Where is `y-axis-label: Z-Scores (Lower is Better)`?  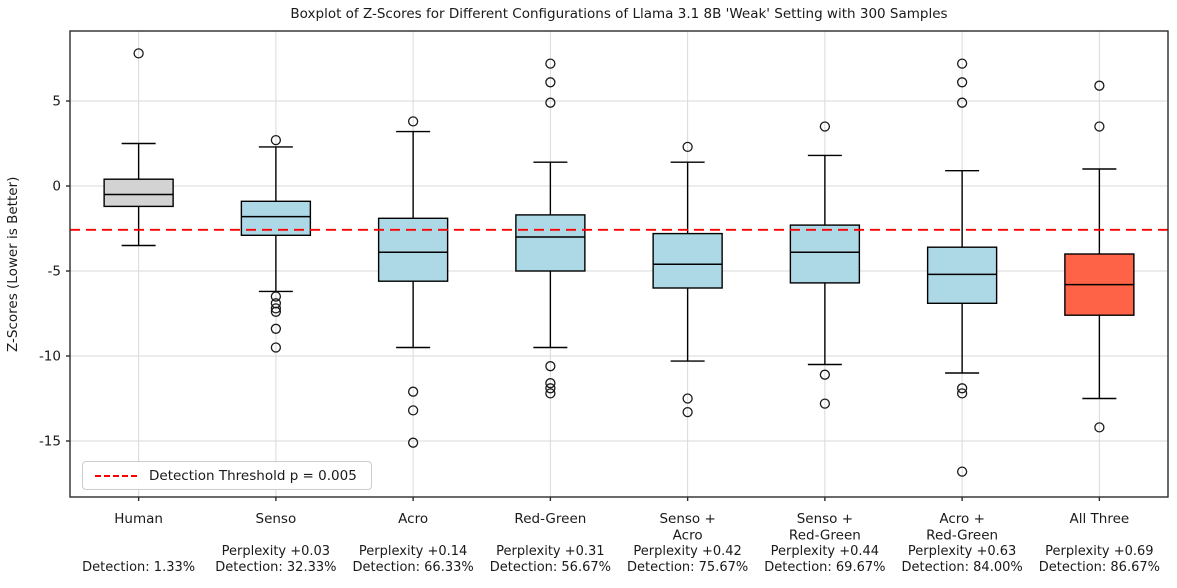
y-axis-label: Z-Scores (Lower is Better) is located at coordinates (13, 264).